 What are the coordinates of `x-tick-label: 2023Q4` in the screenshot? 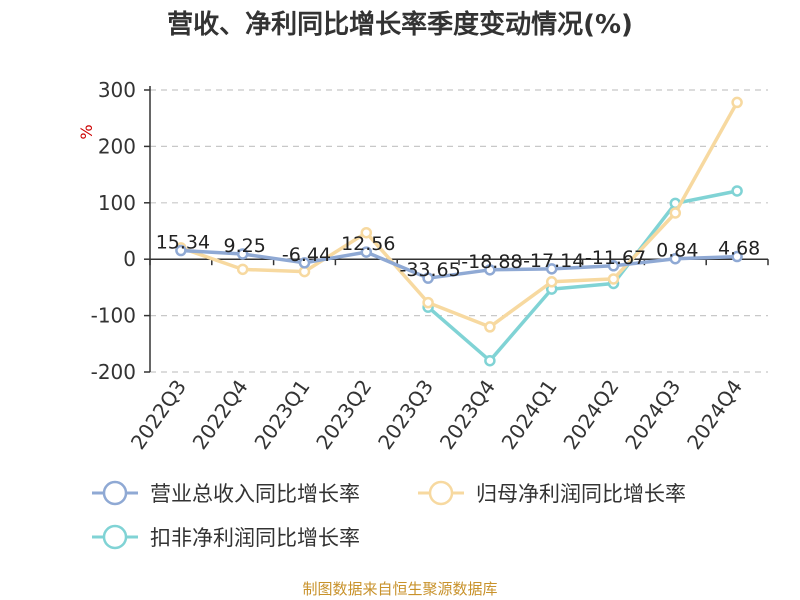 It's located at (467, 414).